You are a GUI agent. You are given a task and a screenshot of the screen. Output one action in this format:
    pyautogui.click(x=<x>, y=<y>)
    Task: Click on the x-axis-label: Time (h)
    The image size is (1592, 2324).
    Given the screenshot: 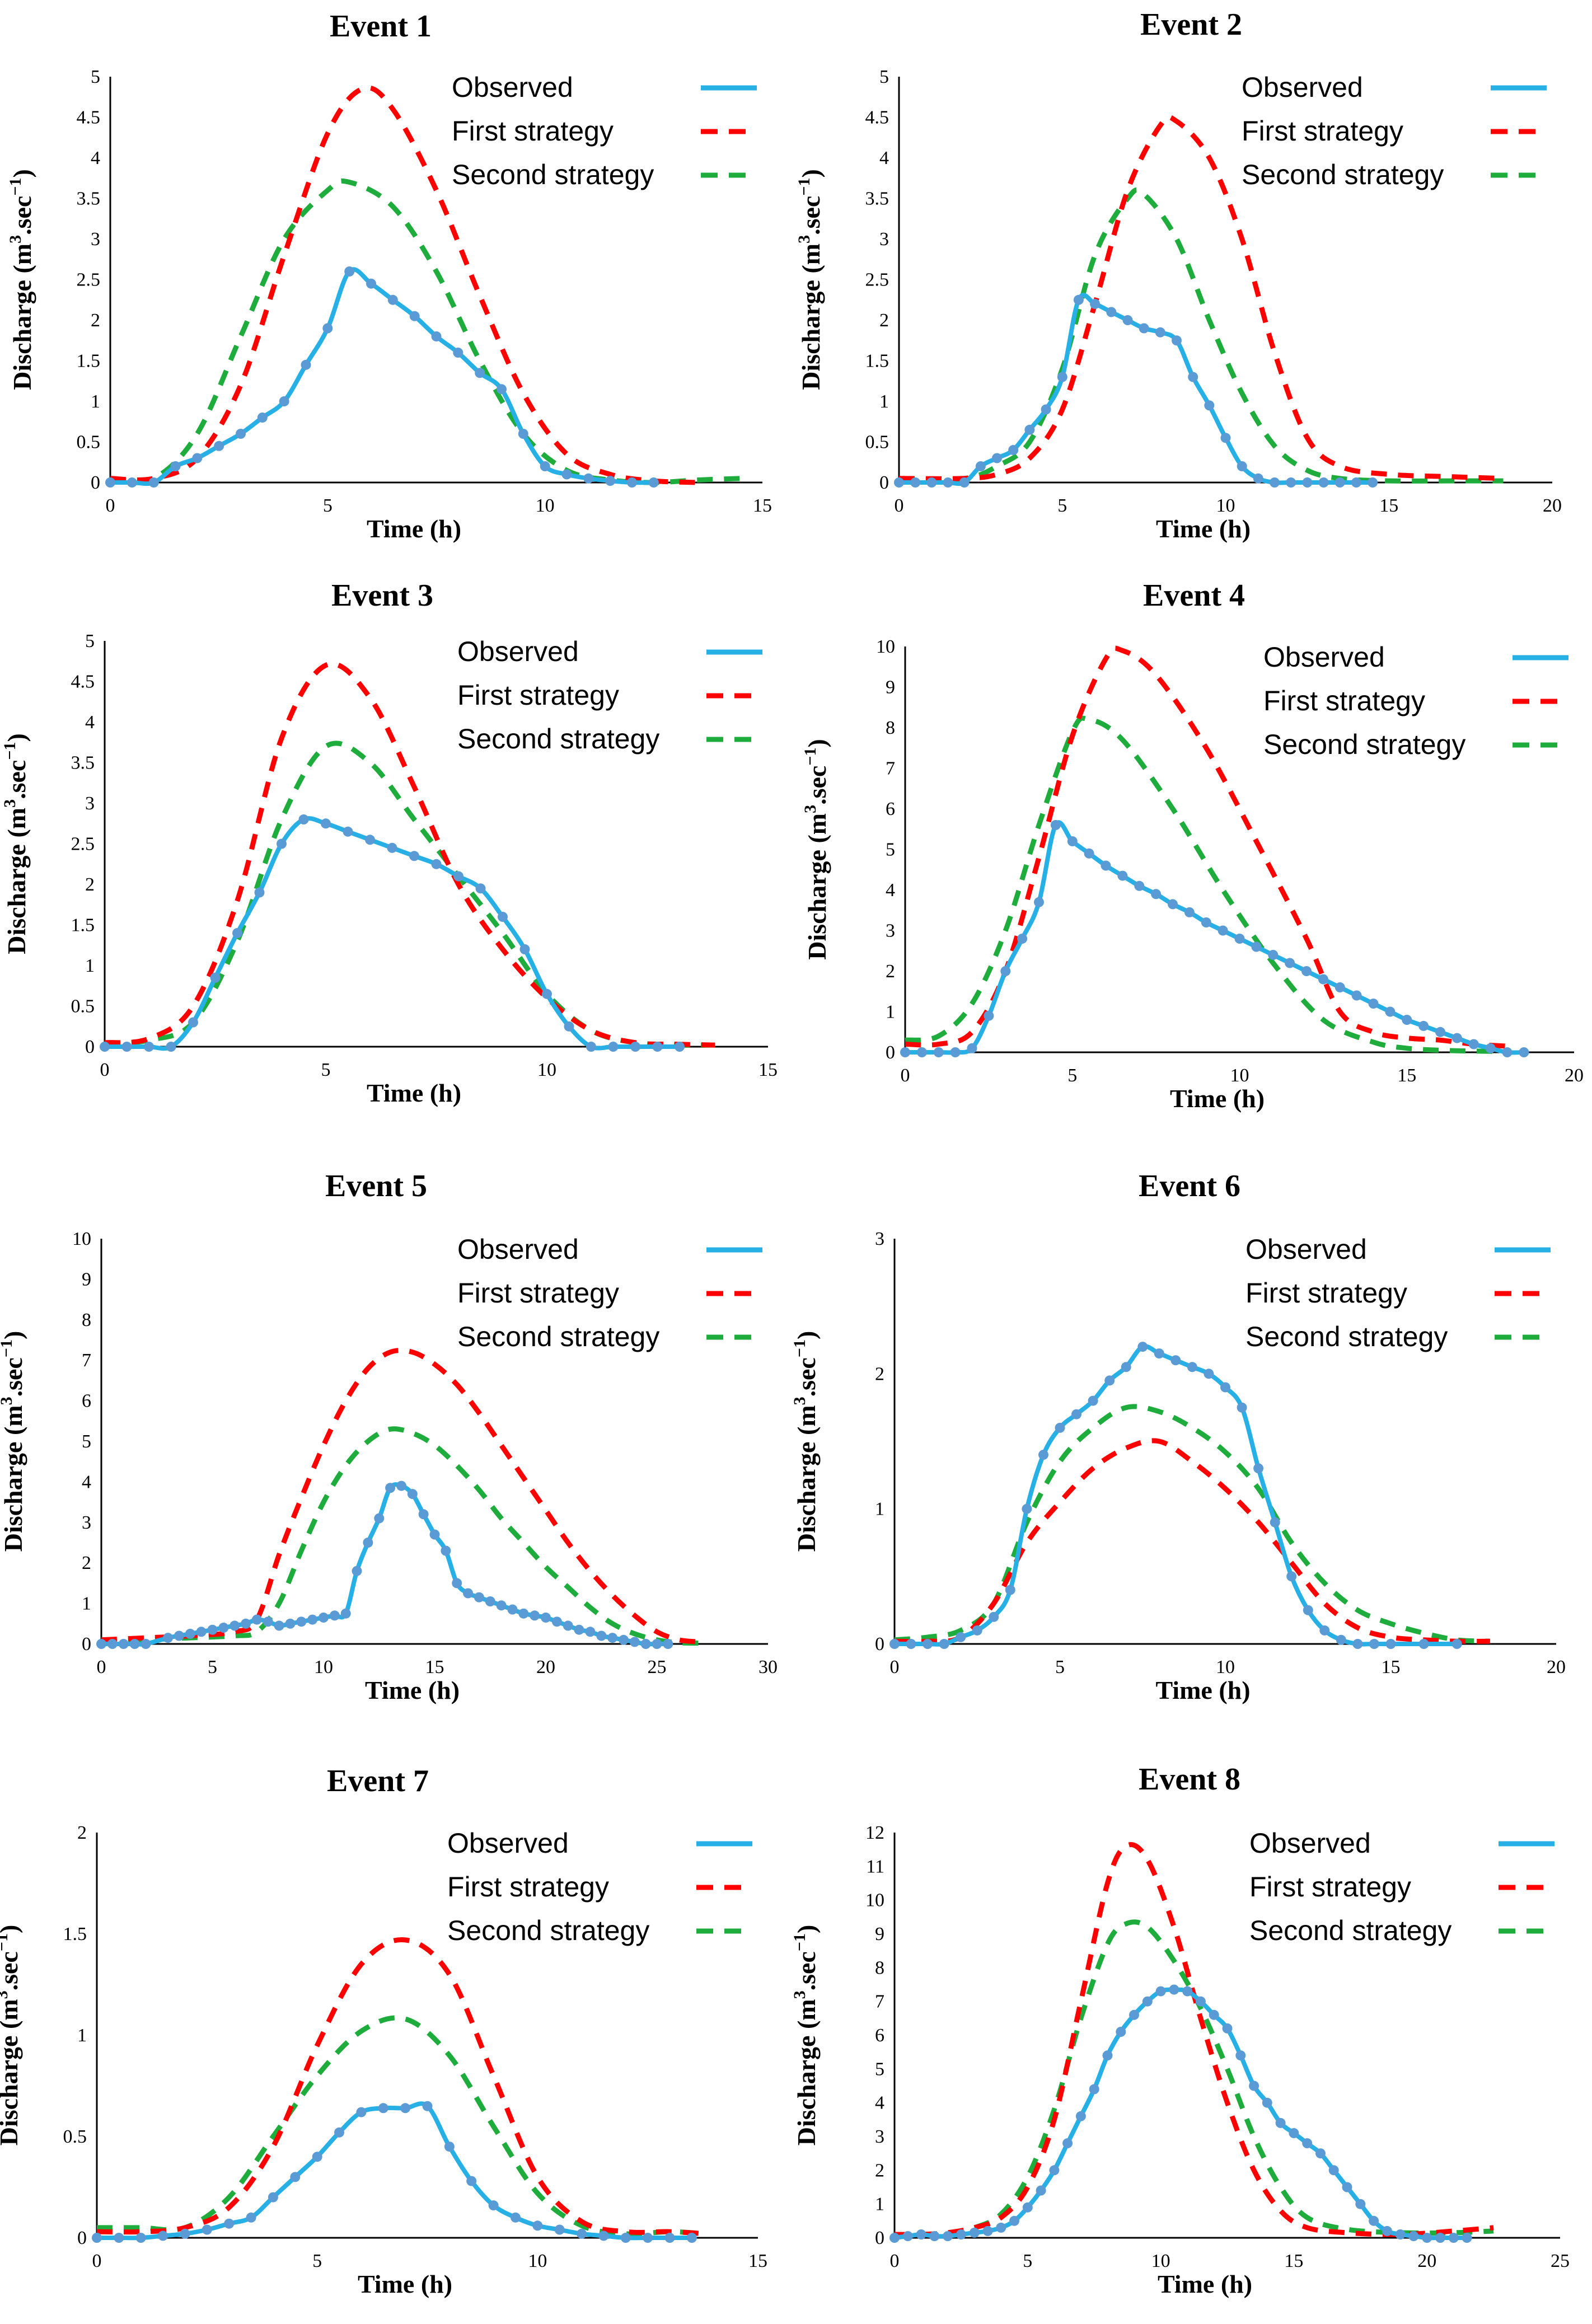 What is the action you would take?
    pyautogui.click(x=1217, y=1098)
    